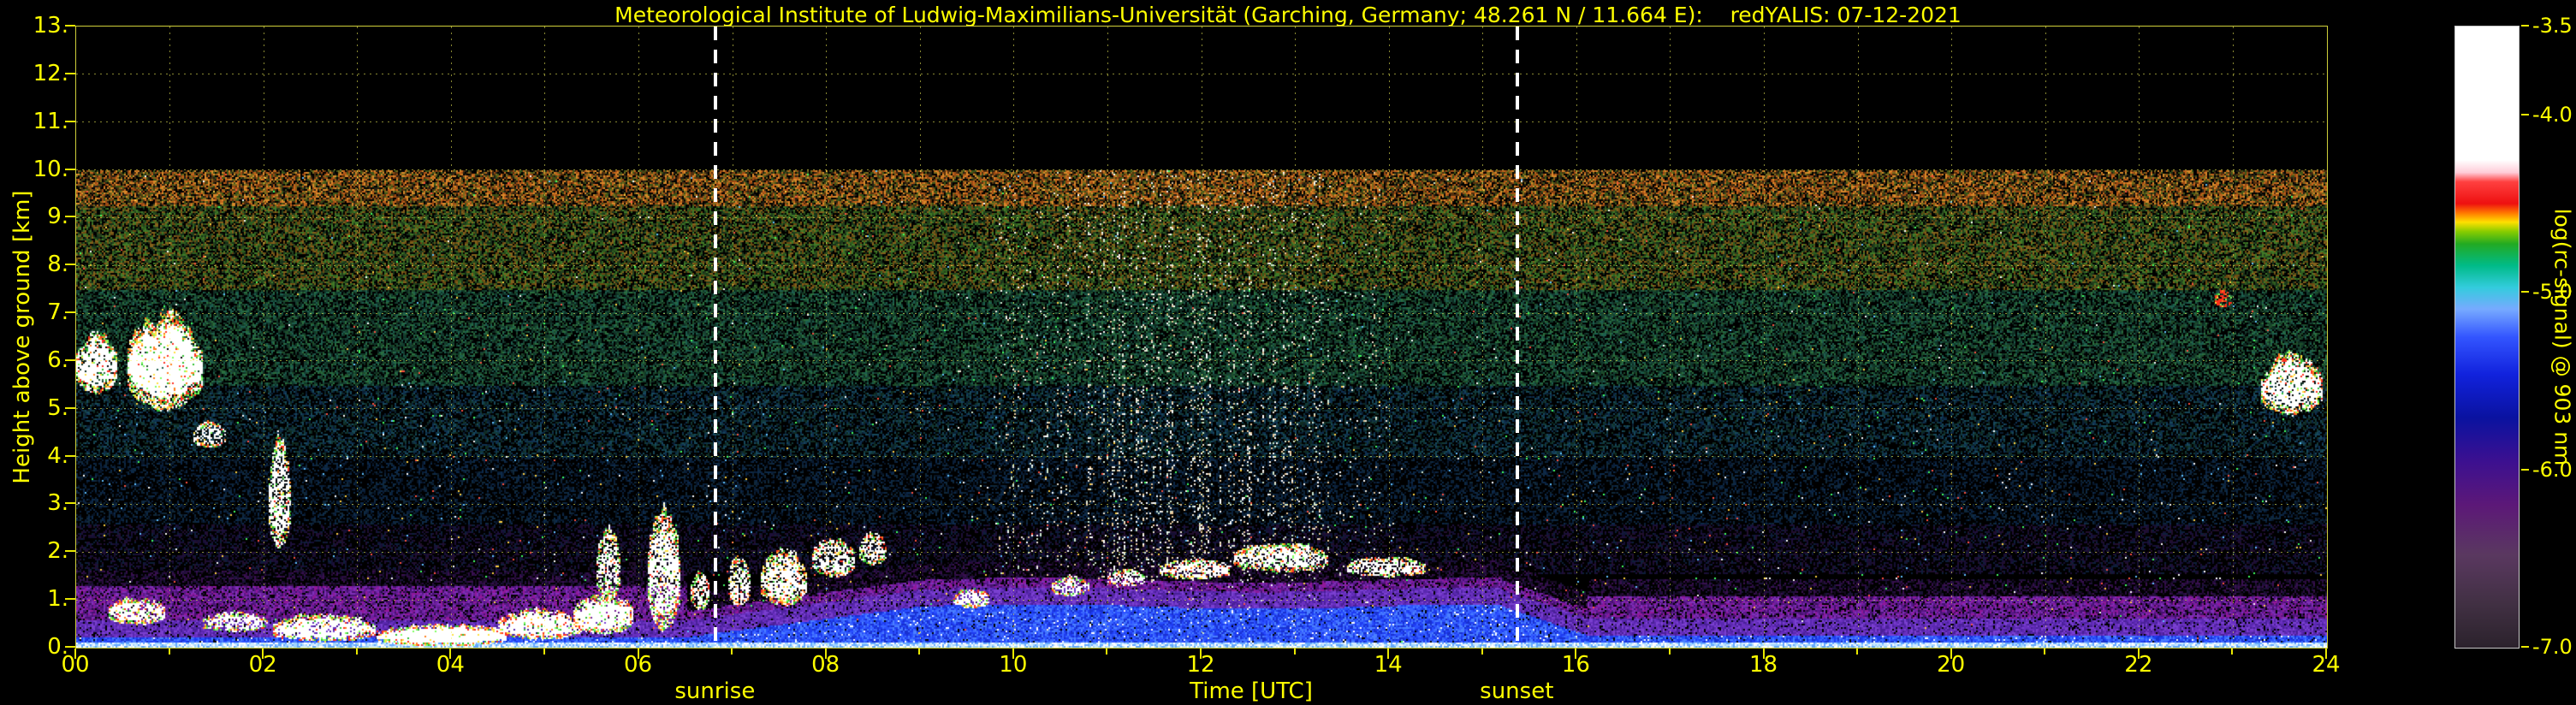 Image resolution: width=2576 pixels, height=705 pixels. What do you see at coordinates (450, 665) in the screenshot?
I see `x-tick-label: 04` at bounding box center [450, 665].